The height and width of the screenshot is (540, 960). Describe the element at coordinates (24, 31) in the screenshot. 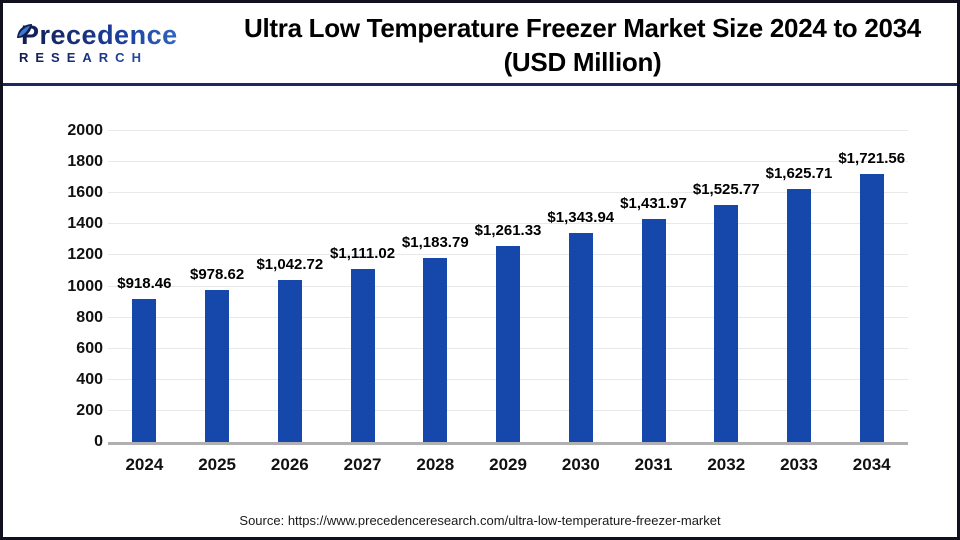

I see `leaf-icon` at that location.